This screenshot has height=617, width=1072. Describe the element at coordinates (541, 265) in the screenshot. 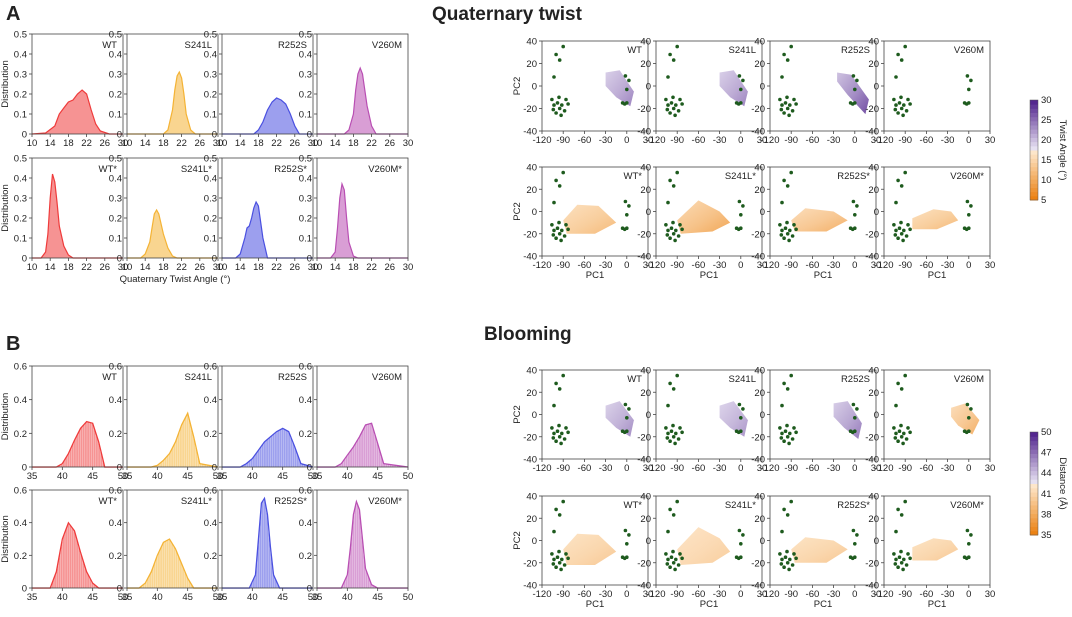

I see `pcaa-panel-wt-star-xtick-label: -120` at that location.